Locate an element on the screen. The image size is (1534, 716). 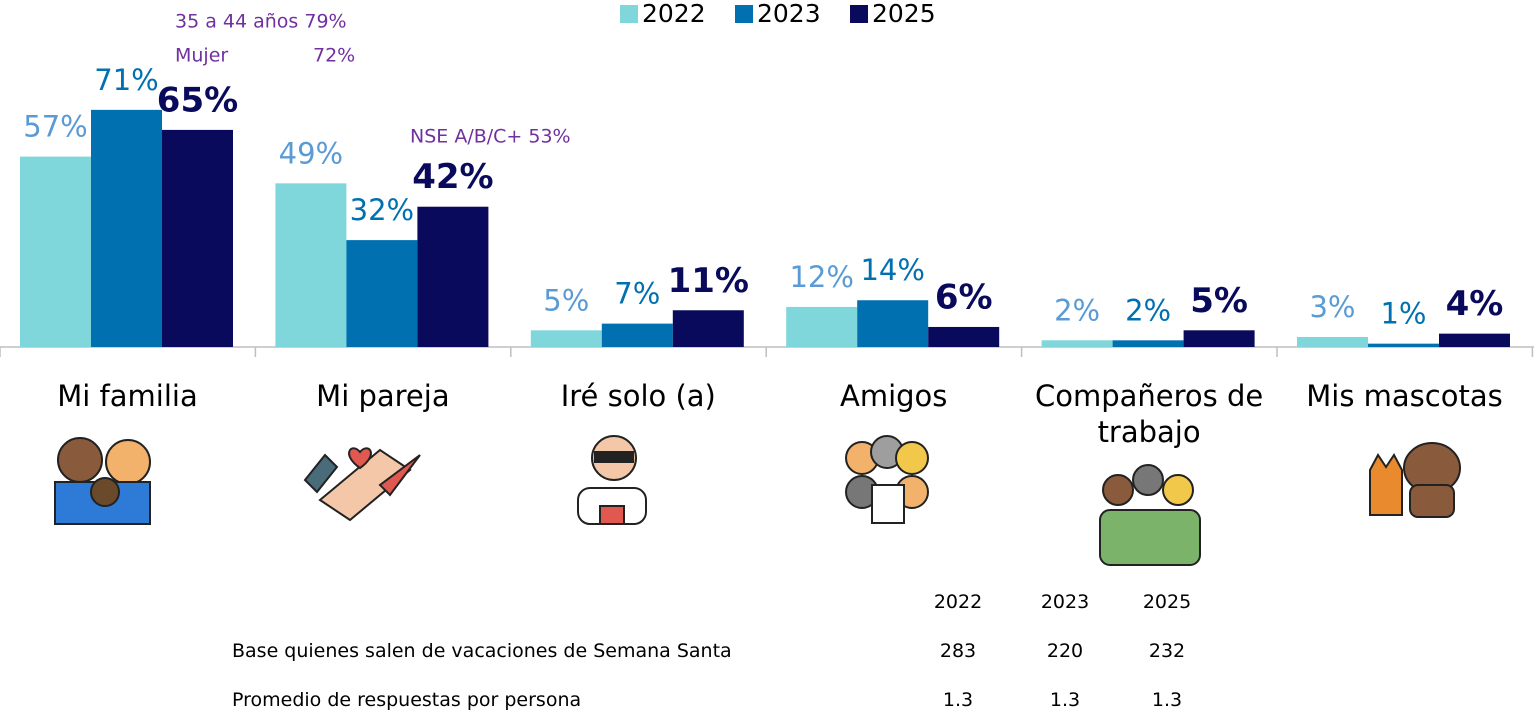
data-label: 7% is located at coordinates (637, 294).